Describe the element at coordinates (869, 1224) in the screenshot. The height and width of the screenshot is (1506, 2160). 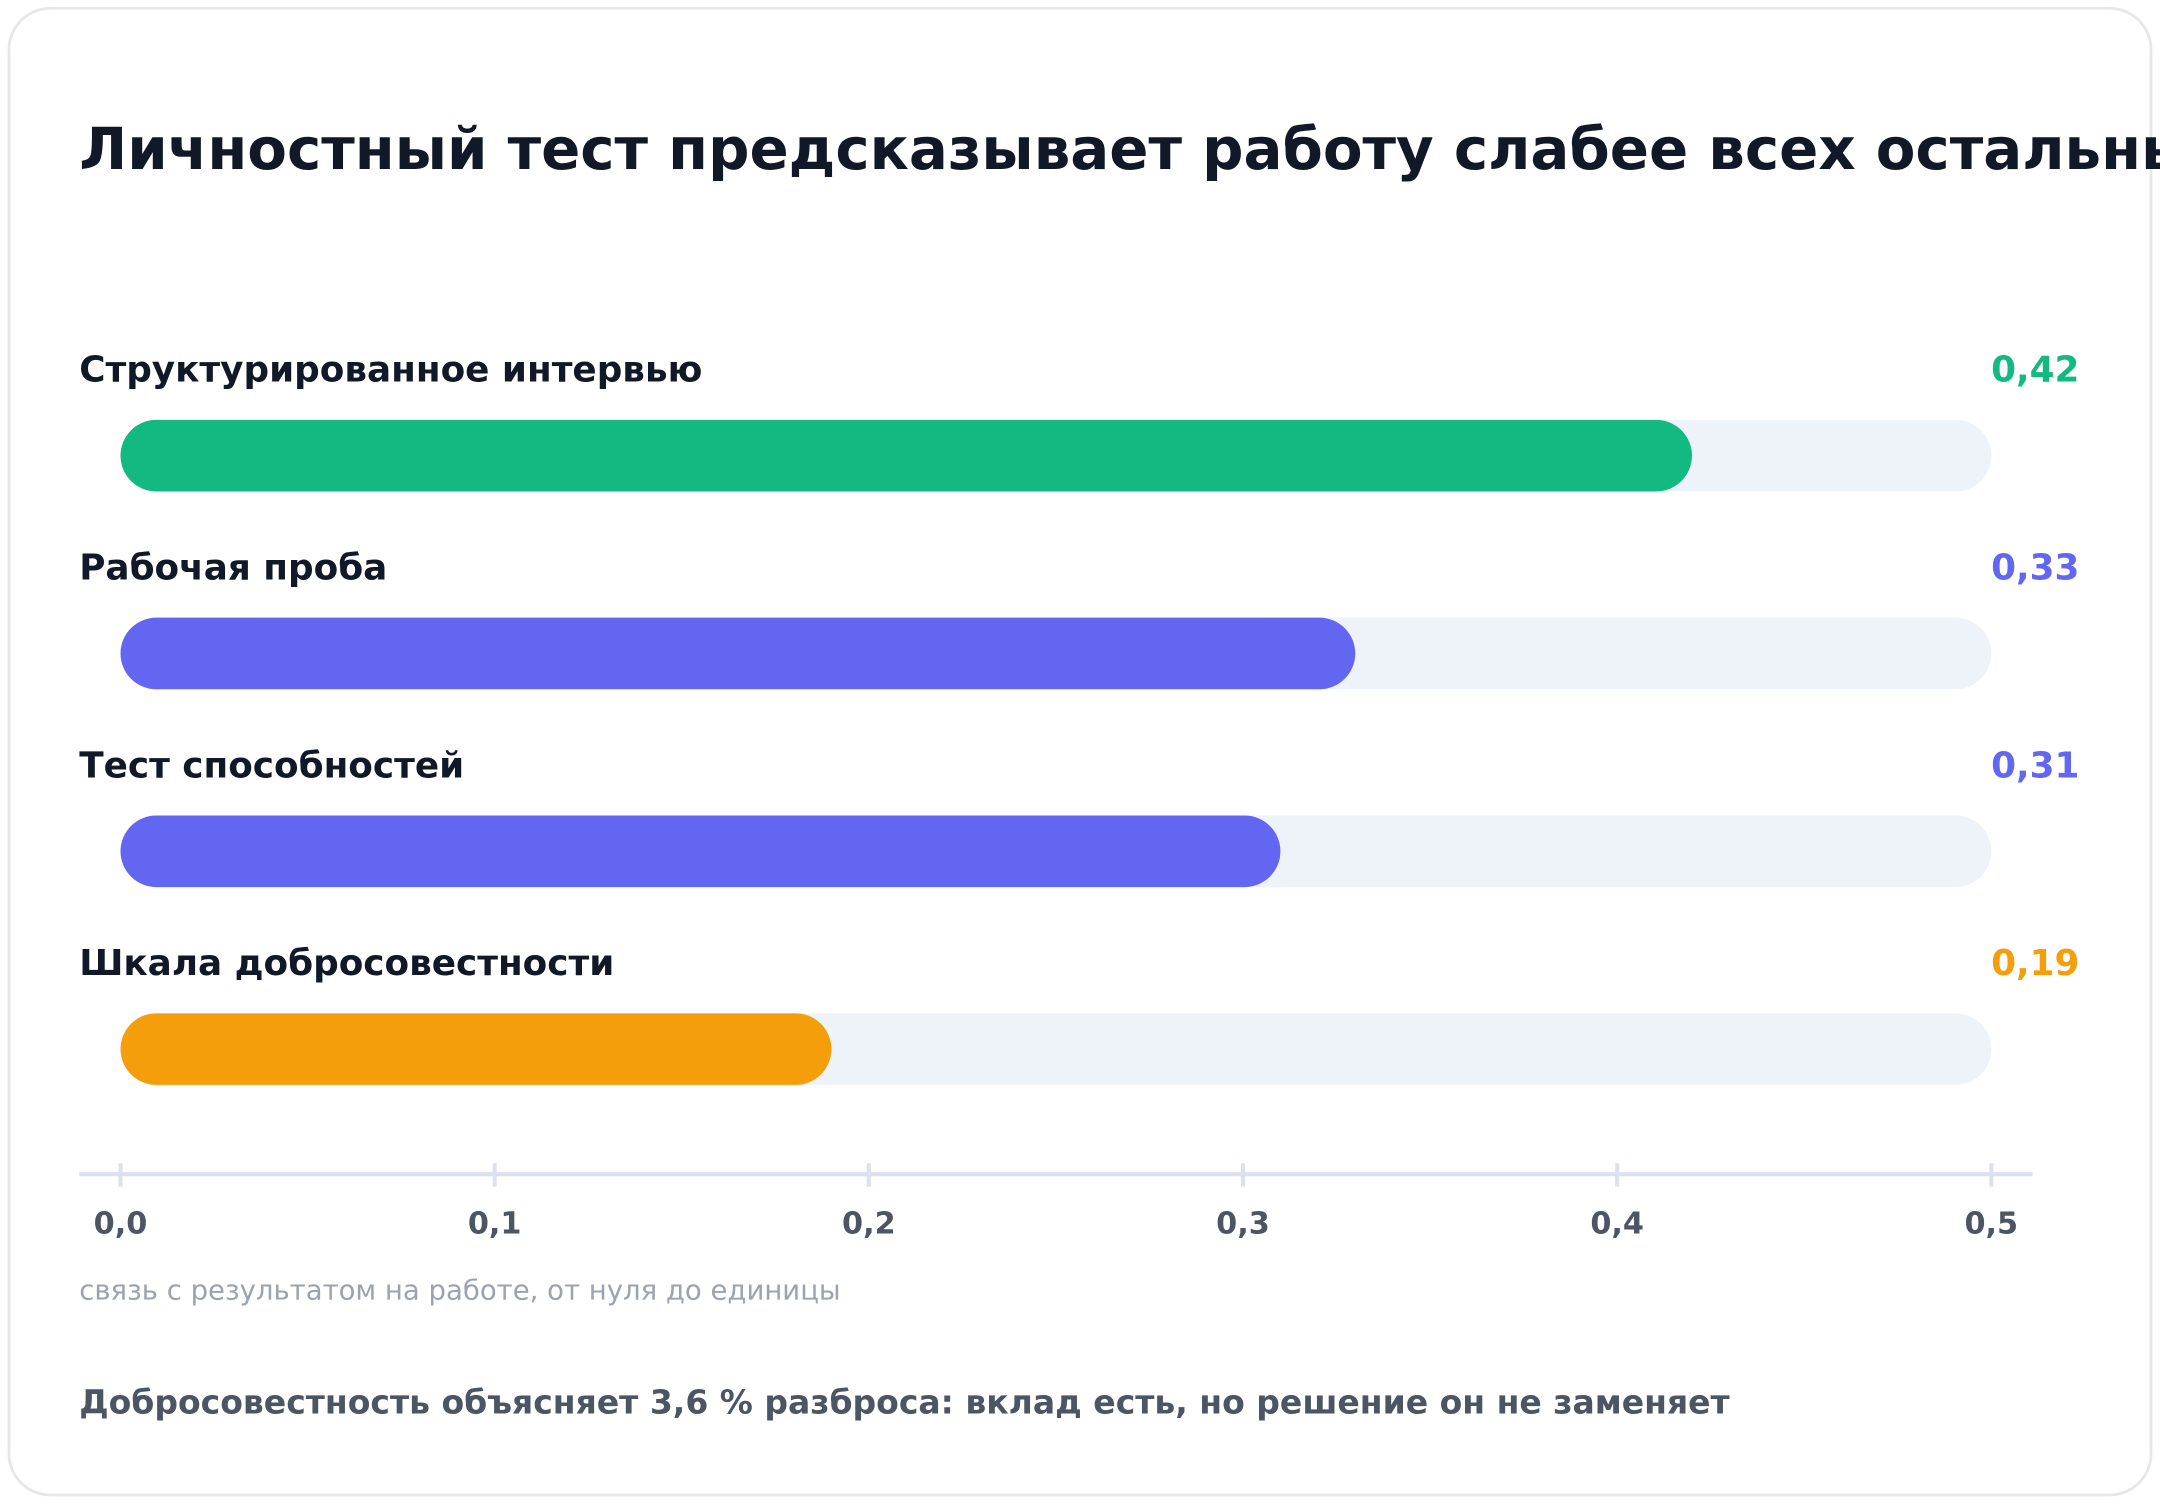
I see `x-tick-label: 0,2` at that location.